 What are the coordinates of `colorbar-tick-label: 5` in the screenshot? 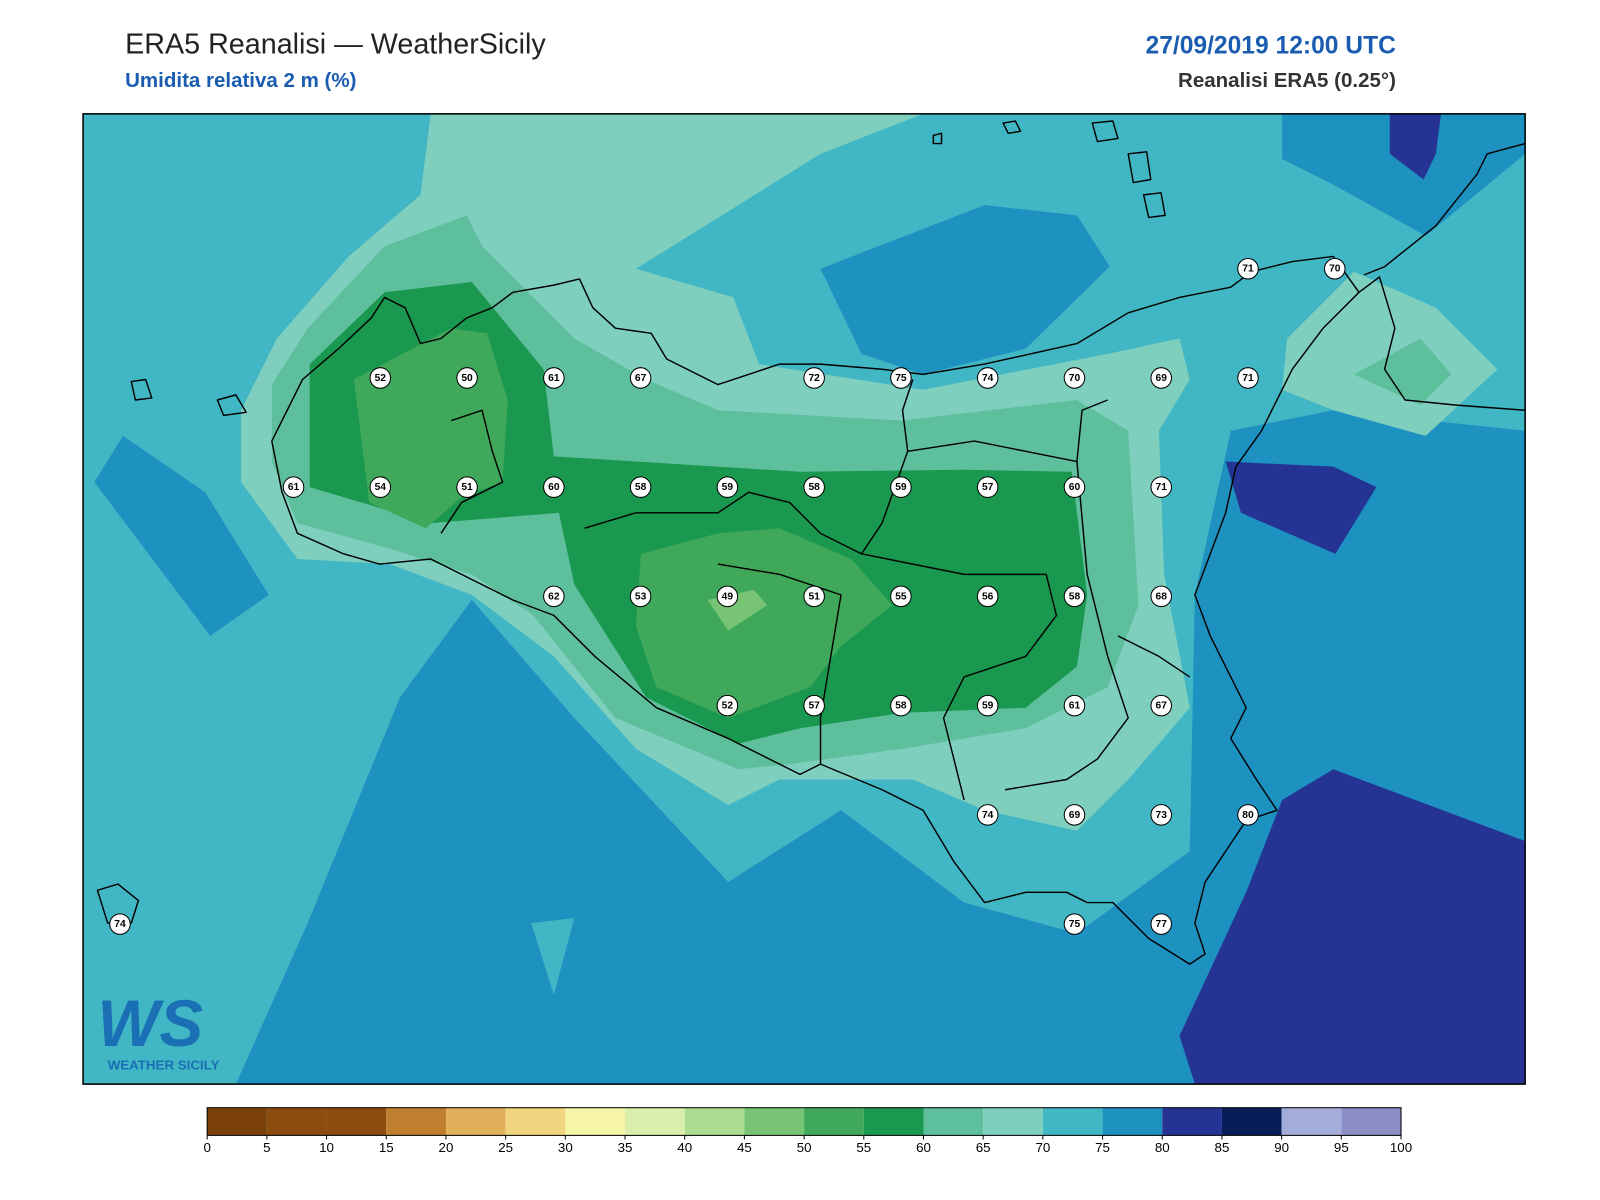 It's located at (266, 1147).